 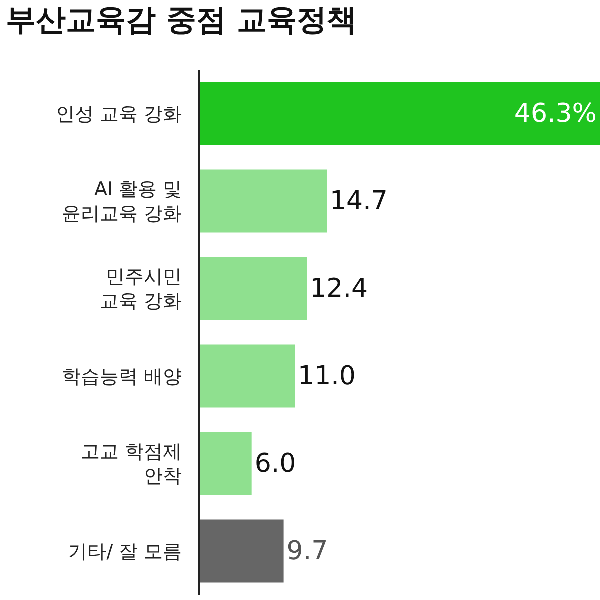 I want to click on data-label: 12.4, so click(x=339, y=289).